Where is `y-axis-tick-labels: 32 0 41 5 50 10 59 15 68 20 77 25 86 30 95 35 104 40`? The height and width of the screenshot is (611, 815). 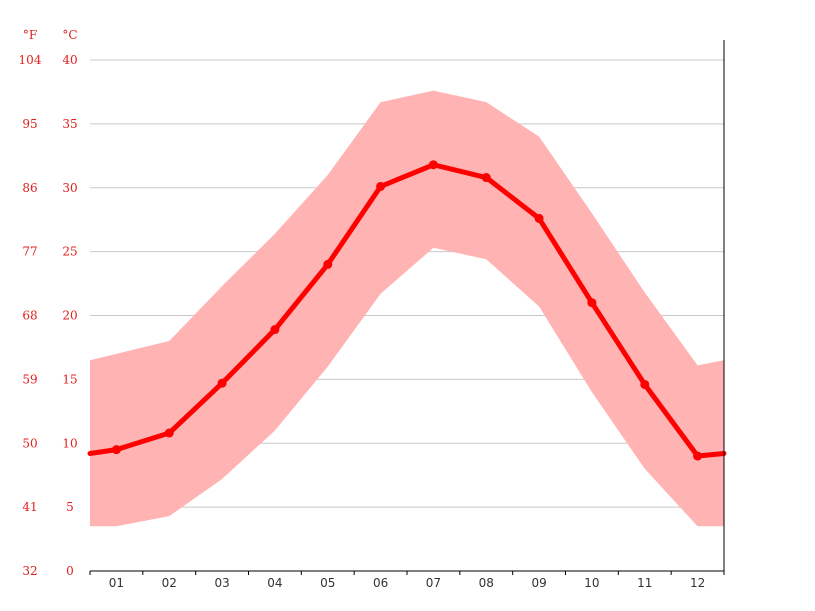 y-axis-tick-labels: 32 0 41 5 50 10 59 15 68 20 77 25 86 30 95 35 104 40 is located at coordinates (48, 315).